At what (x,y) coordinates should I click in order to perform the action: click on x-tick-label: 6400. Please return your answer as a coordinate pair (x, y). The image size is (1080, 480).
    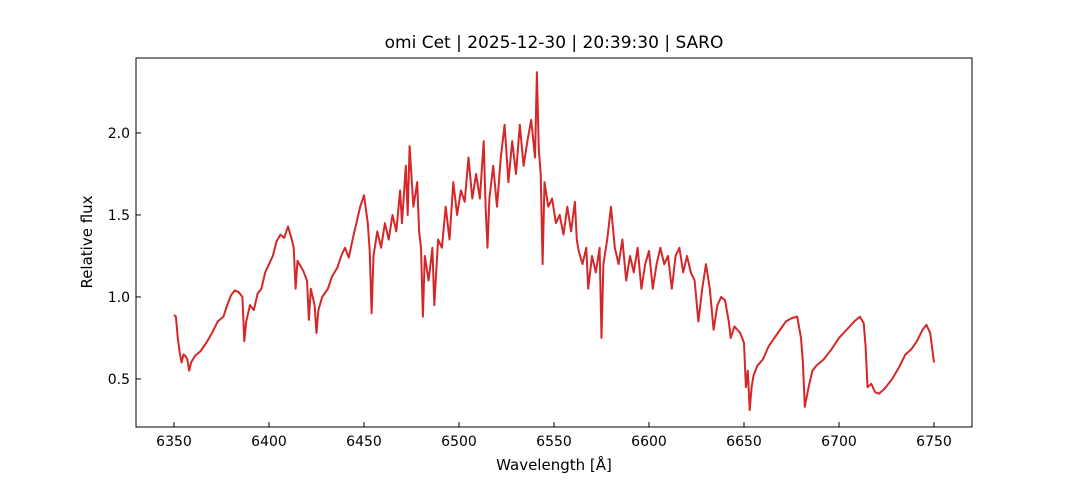
    Looking at the image, I should click on (269, 442).